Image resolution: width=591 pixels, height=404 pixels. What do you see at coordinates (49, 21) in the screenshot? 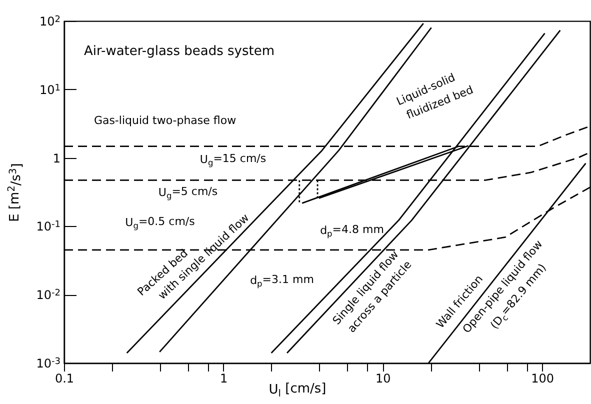
I see `y-tick-label: 10$^{2}$` at bounding box center [49, 21].